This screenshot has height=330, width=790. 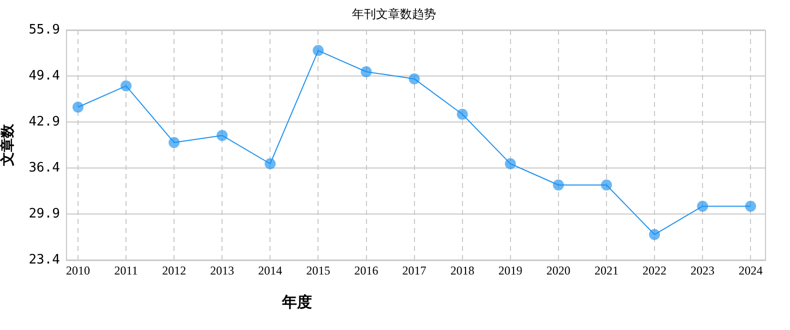 What do you see at coordinates (318, 270) in the screenshot?
I see `x-tick-label: 2015` at bounding box center [318, 270].